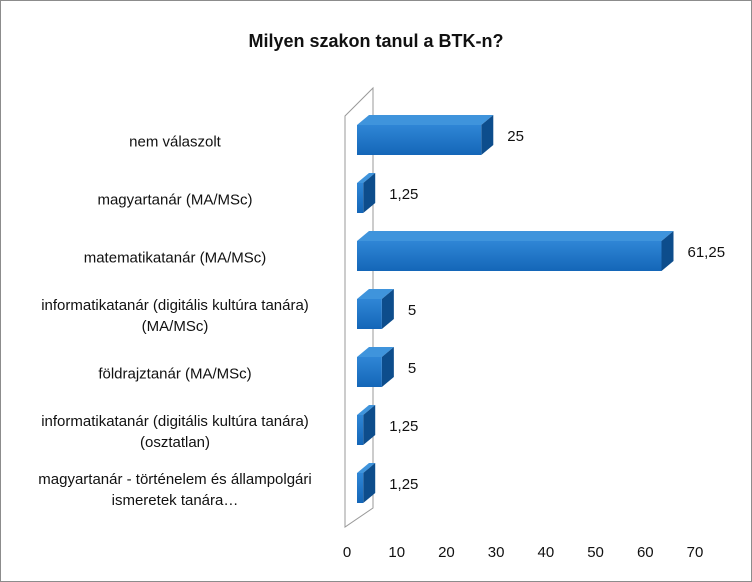  What do you see at coordinates (175, 258) in the screenshot?
I see `category-label: matematikatanár (MA/MSc)` at bounding box center [175, 258].